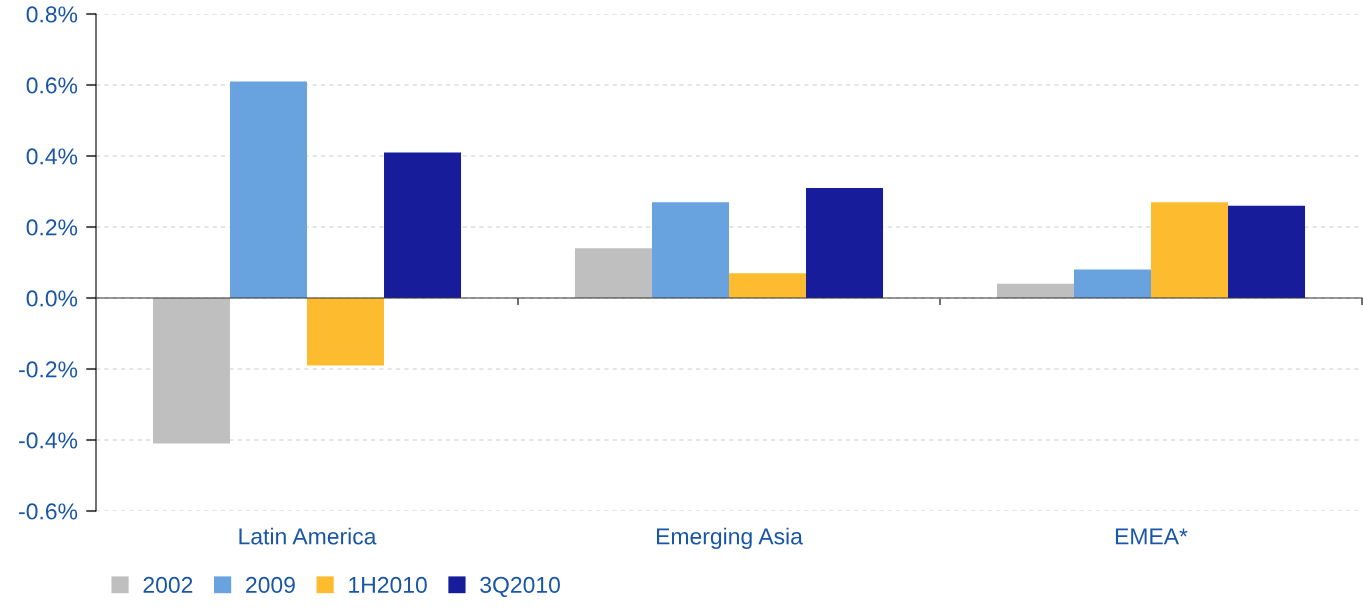 Image resolution: width=1363 pixels, height=609 pixels. Describe the element at coordinates (1151, 536) in the screenshot. I see `x-tick-label: EMEA*` at that location.